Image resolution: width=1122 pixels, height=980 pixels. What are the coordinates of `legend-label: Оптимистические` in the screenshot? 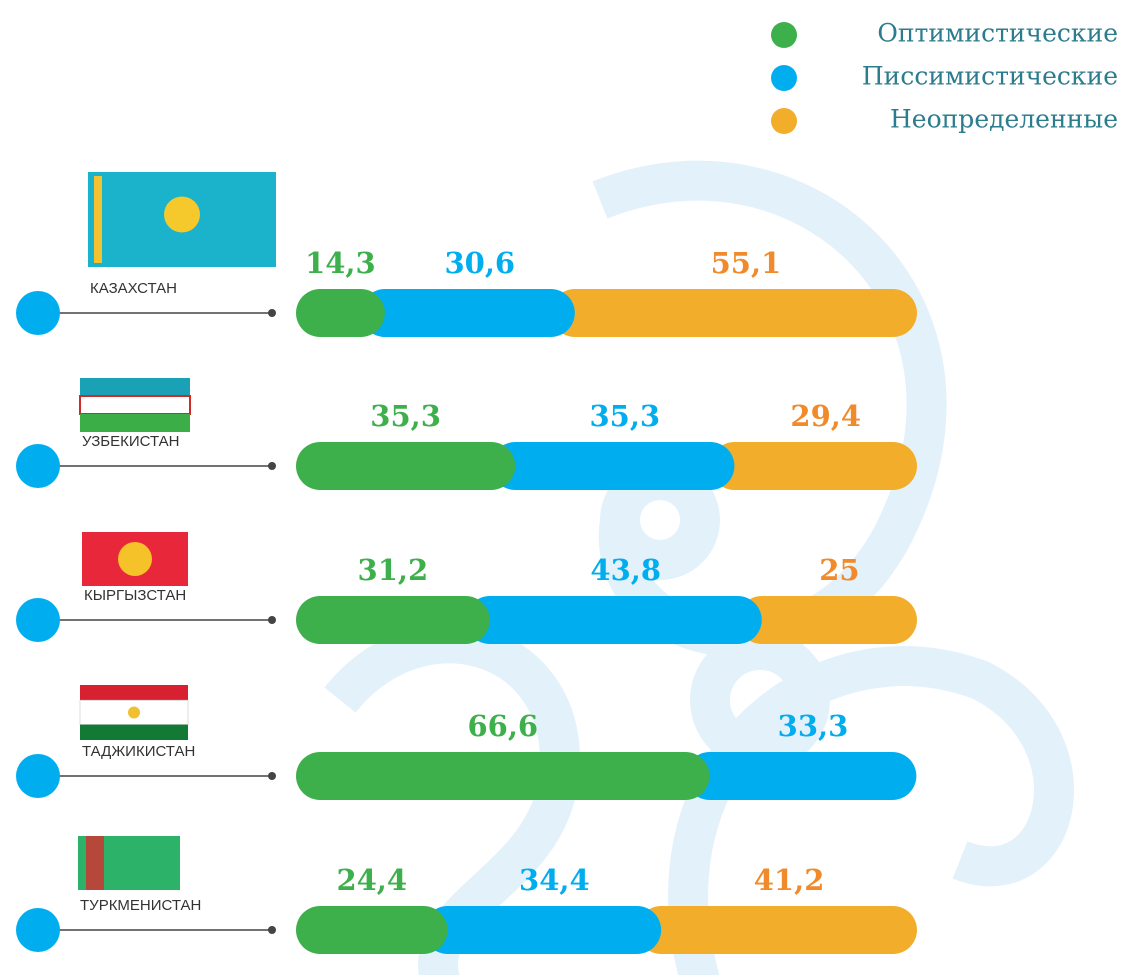 It's located at (997, 33).